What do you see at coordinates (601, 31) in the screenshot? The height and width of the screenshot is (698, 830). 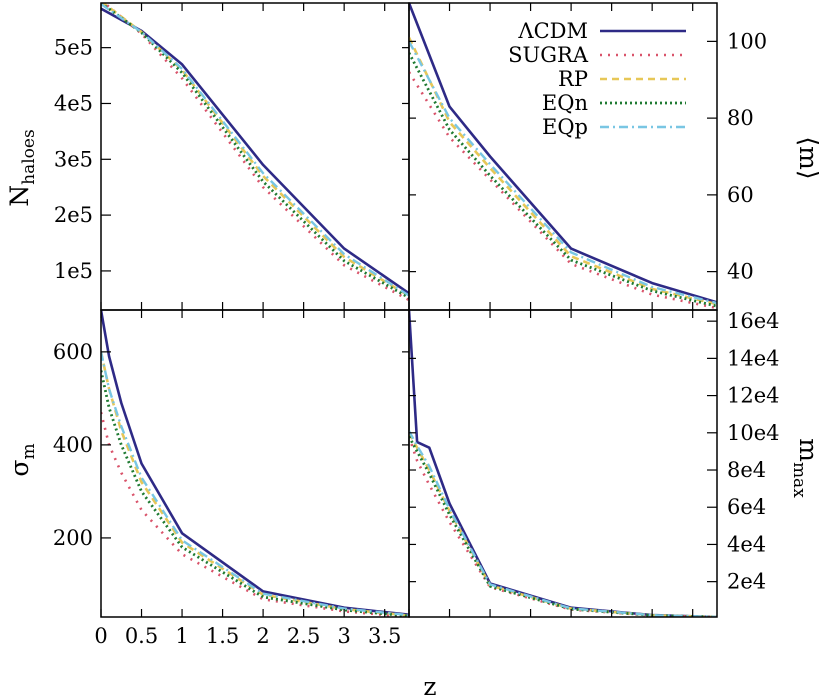 I see `legend-item-lcdm: ΛCDM` at bounding box center [601, 31].